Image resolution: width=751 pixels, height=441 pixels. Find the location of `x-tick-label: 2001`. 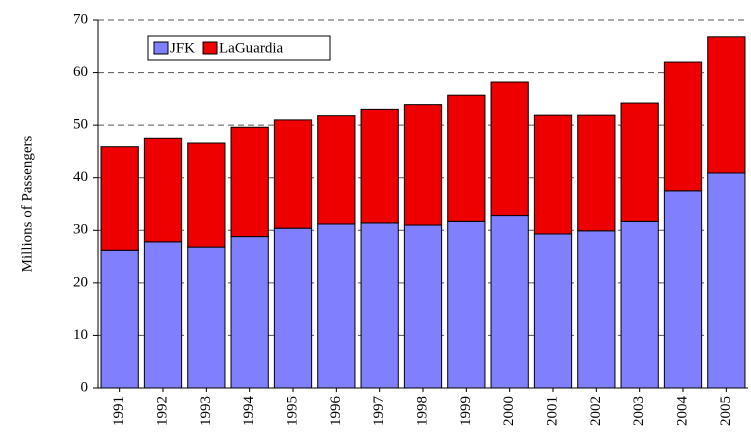

x-tick-label: 2001 is located at coordinates (552, 411).